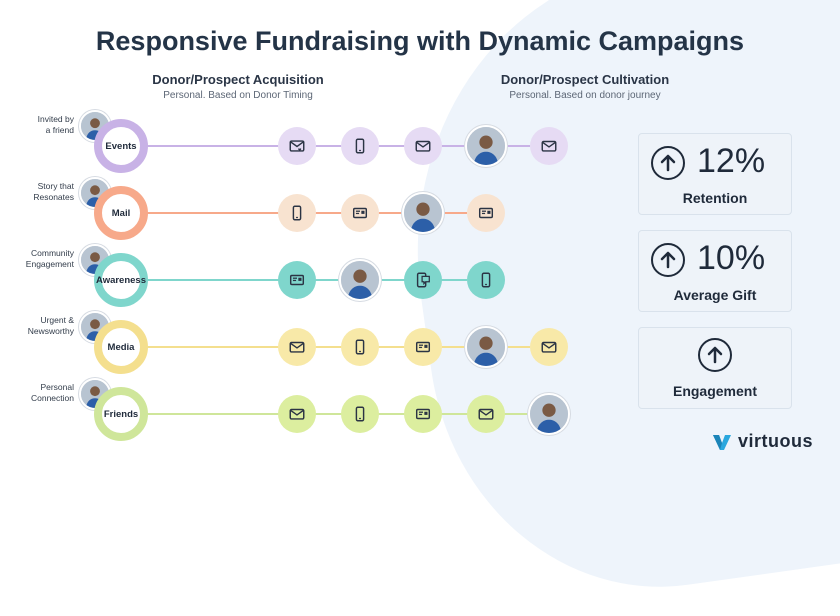 This screenshot has height=616, width=840. I want to click on cultivation-heading: Donor/Prospect Cultivation, so click(585, 79).